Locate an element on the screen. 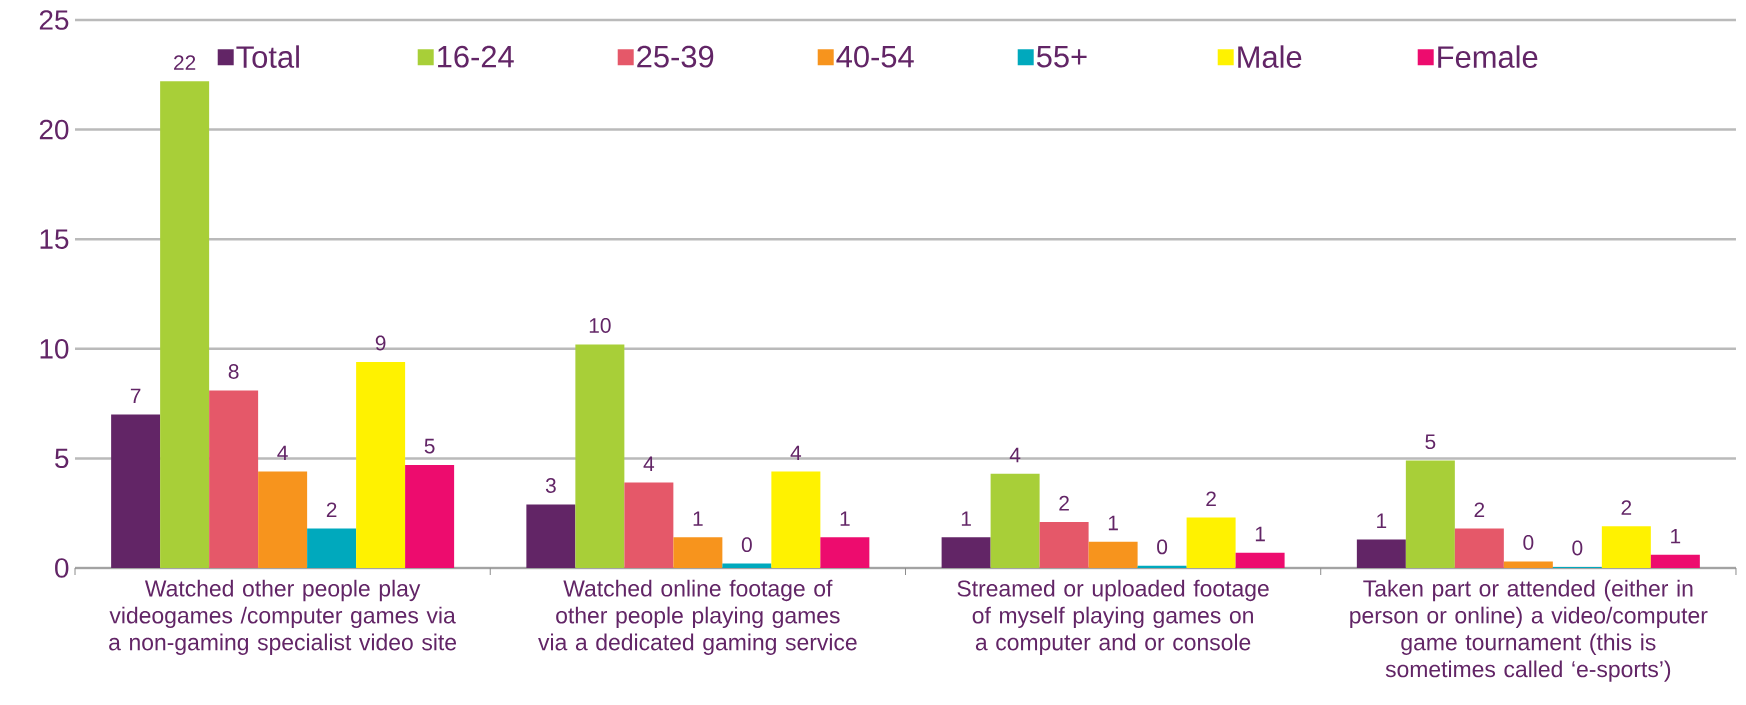 This screenshot has width=1746, height=705. data-label: 3 is located at coordinates (550, 485).